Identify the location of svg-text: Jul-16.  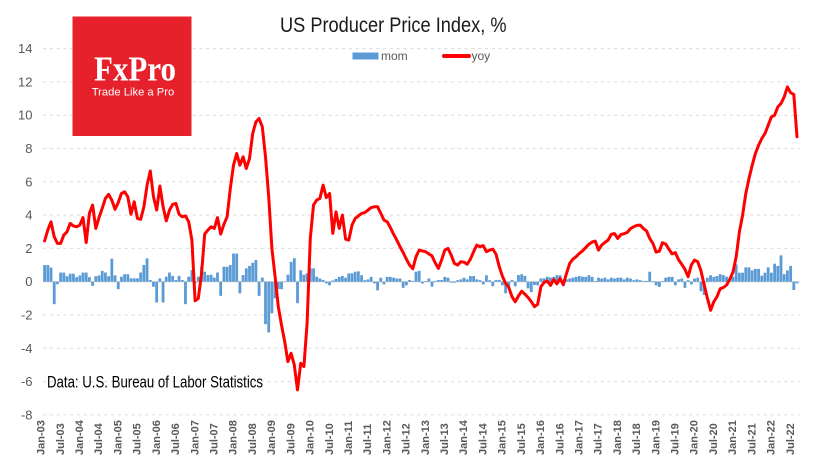
(560, 439).